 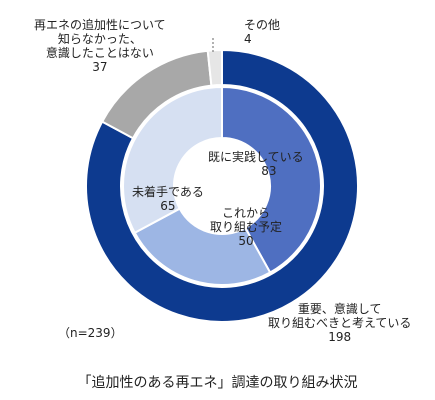 What do you see at coordinates (99, 53) in the screenshot?
I see `label-no-awareness-line3: 意識したことはない` at bounding box center [99, 53].